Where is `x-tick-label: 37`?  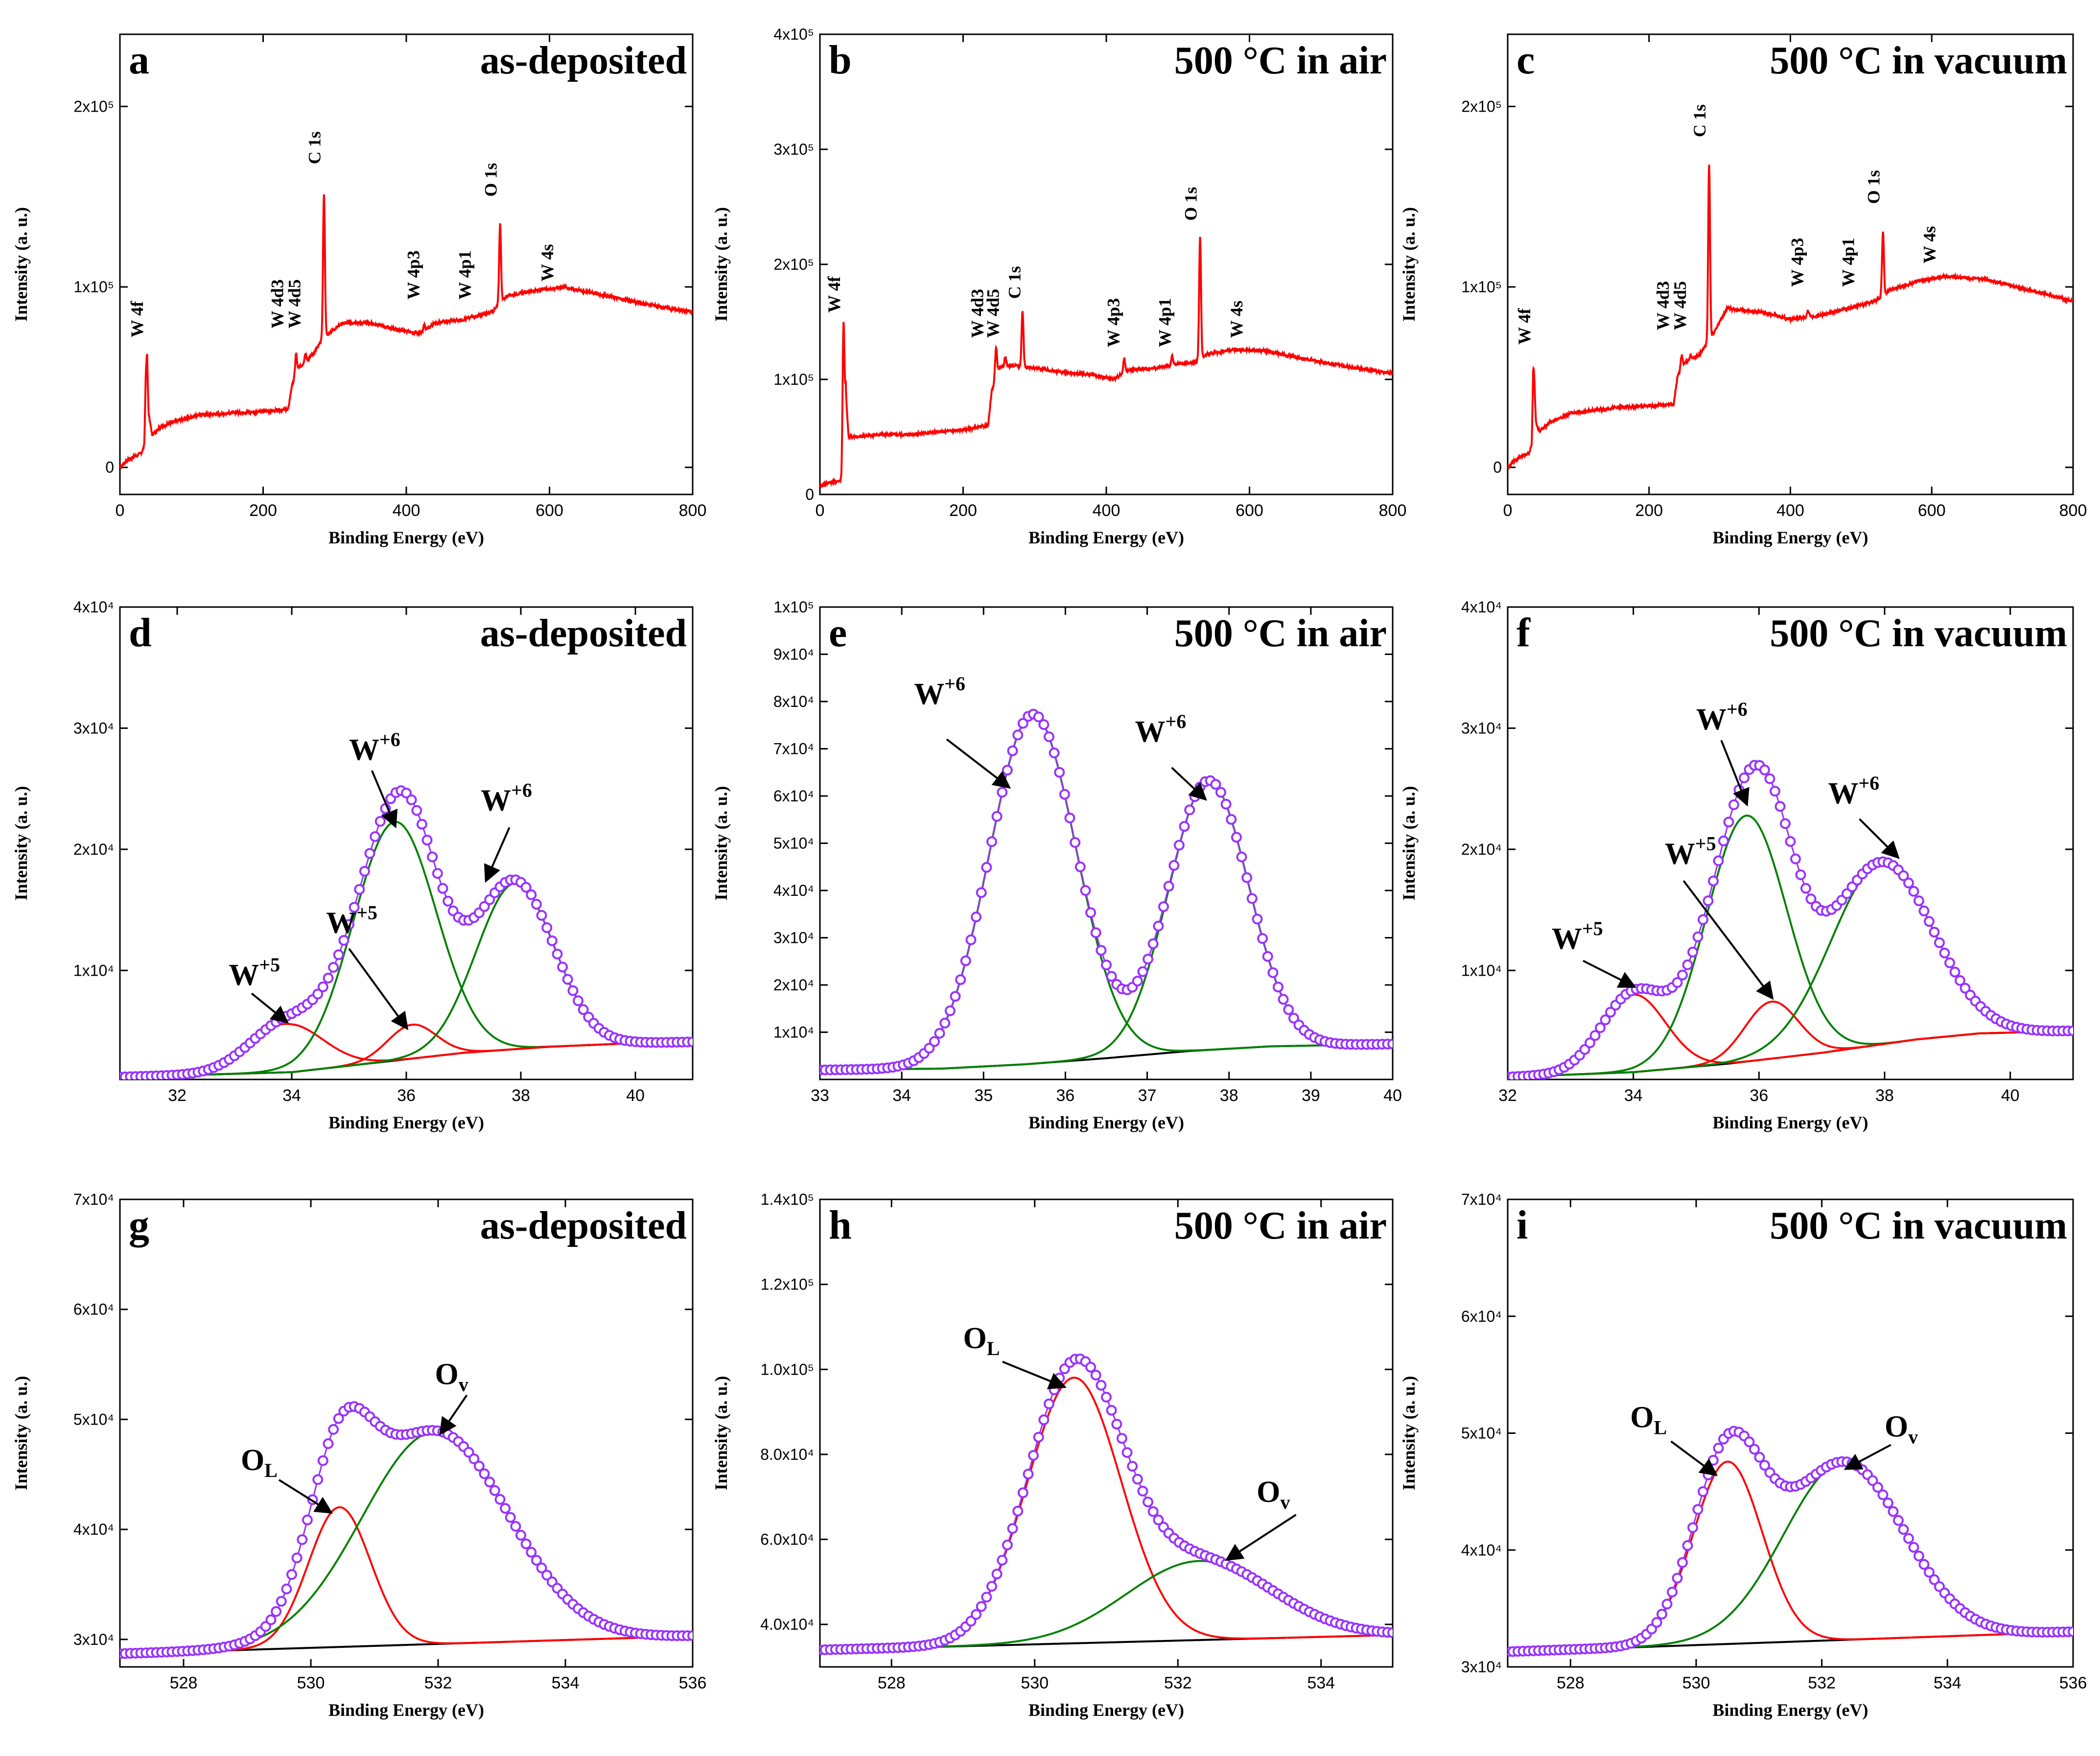
x-tick-label: 37 is located at coordinates (1147, 1096).